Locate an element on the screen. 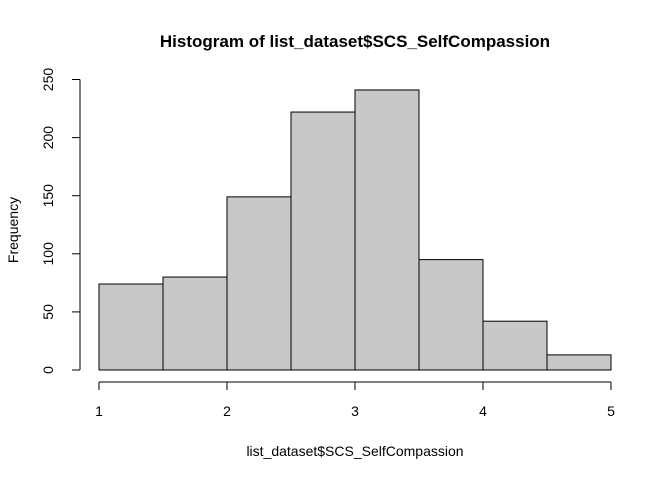 This screenshot has height=480, width=672. x-tick-label-4: 4 is located at coordinates (483, 411).